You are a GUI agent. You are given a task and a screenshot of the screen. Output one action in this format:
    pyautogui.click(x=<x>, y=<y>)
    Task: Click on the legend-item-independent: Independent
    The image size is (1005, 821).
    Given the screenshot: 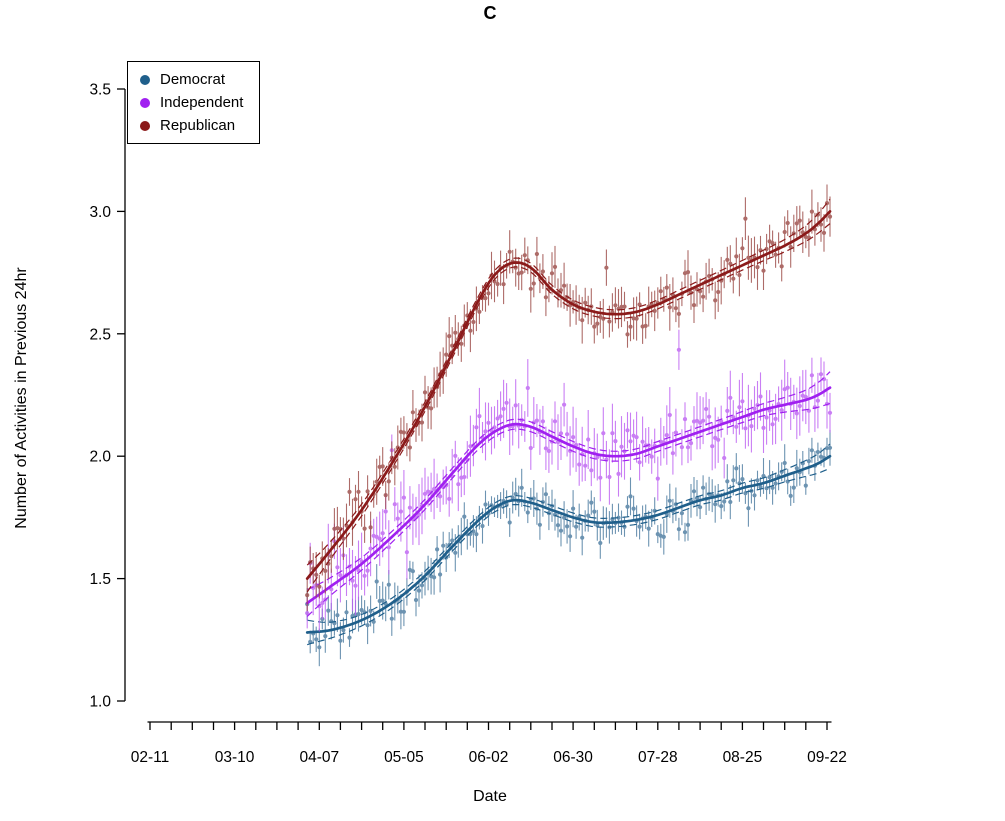 What is the action you would take?
    pyautogui.click(x=191, y=102)
    